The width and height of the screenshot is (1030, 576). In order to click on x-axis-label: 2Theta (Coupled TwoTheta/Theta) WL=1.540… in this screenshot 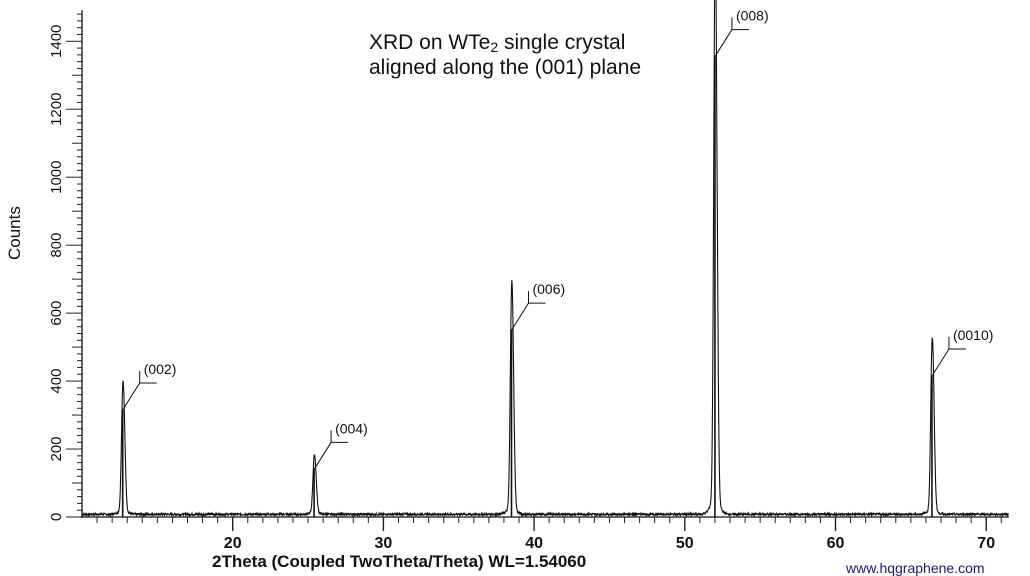, I will do `click(399, 561)`.